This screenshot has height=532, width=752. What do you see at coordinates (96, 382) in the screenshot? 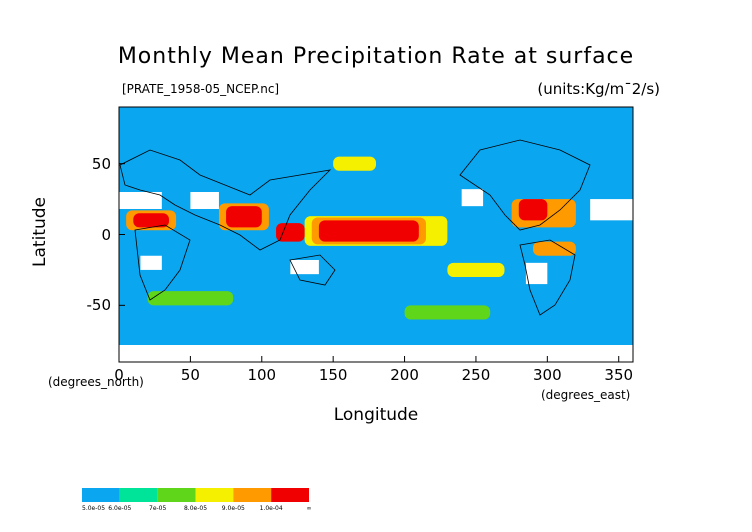
I see `y-axis-unit: (degrees_north)` at bounding box center [96, 382].